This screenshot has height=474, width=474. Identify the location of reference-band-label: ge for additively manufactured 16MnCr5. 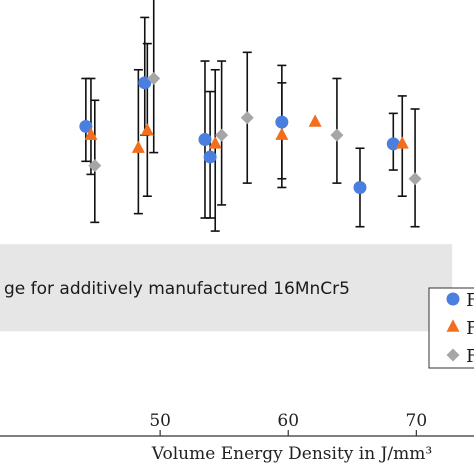
(177, 289).